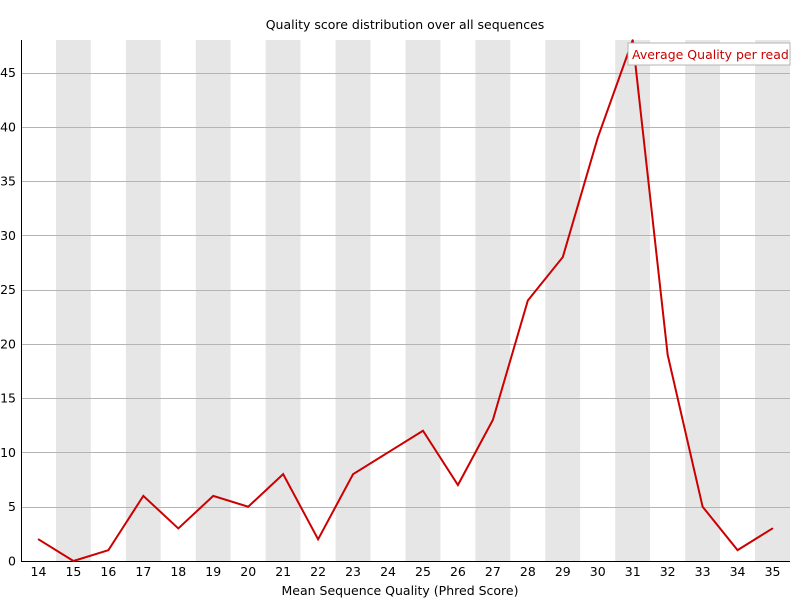 This screenshot has width=800, height=604. I want to click on x-tick-label-33: 33, so click(703, 571).